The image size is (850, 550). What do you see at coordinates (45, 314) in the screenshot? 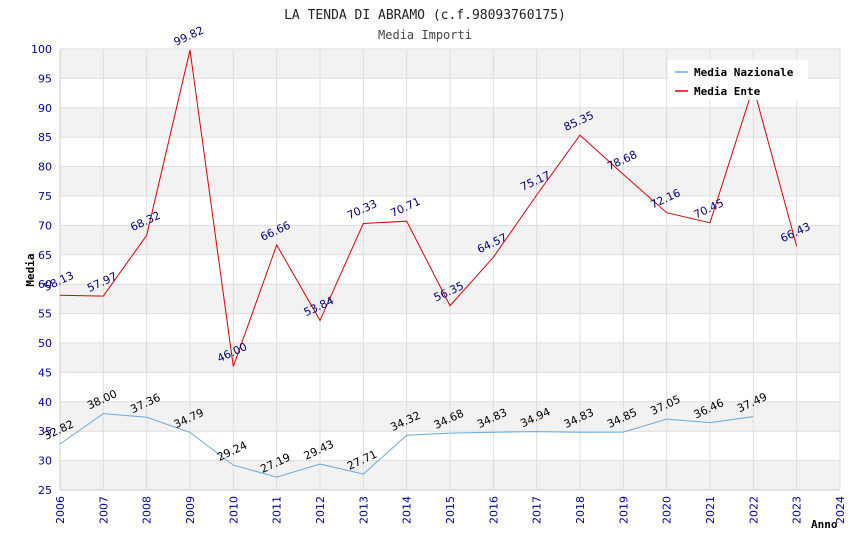
I see `y-tick-label: 55` at bounding box center [45, 314].